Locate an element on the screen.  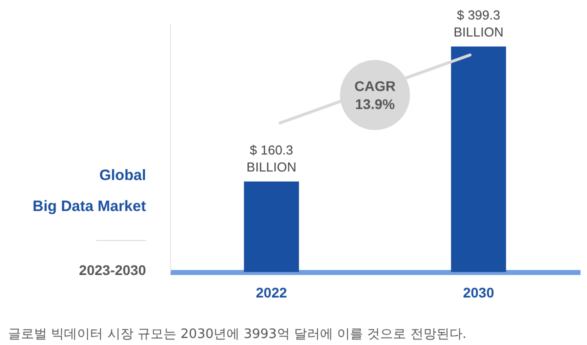
annotation: CAGR 13.9% is located at coordinates (375, 95).